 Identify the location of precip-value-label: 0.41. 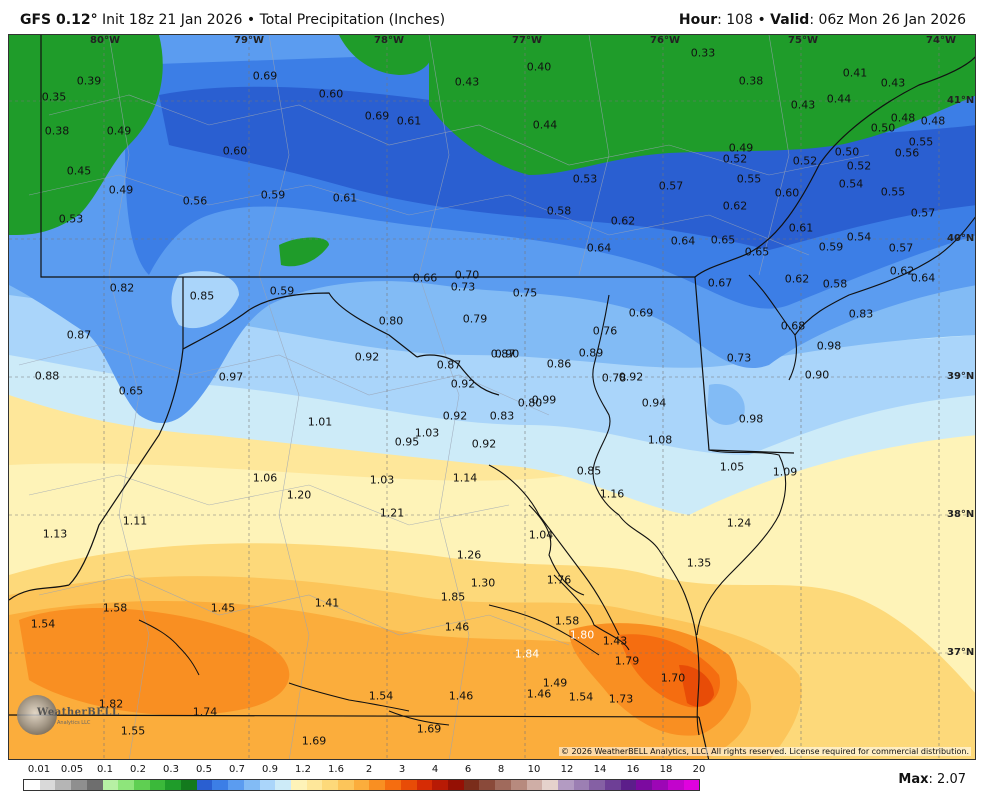
(855, 73).